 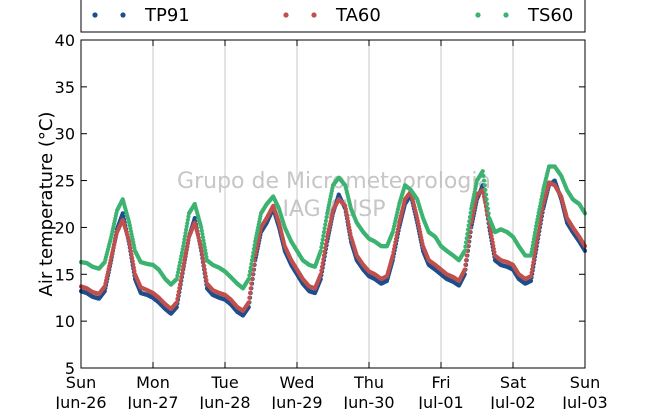 What do you see at coordinates (585, 382) in the screenshot?
I see `x-tick-label-day: Sun` at bounding box center [585, 382].